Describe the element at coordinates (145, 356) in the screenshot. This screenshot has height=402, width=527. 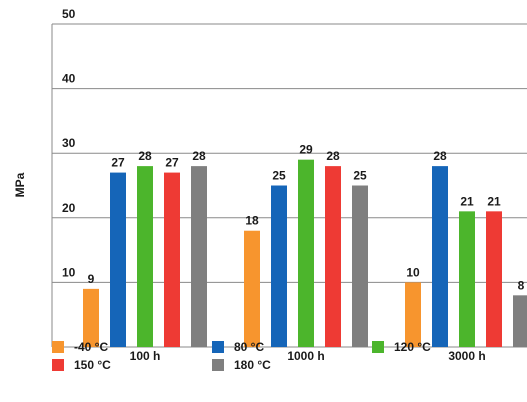
I see `x-tick-label: 100 h` at that location.